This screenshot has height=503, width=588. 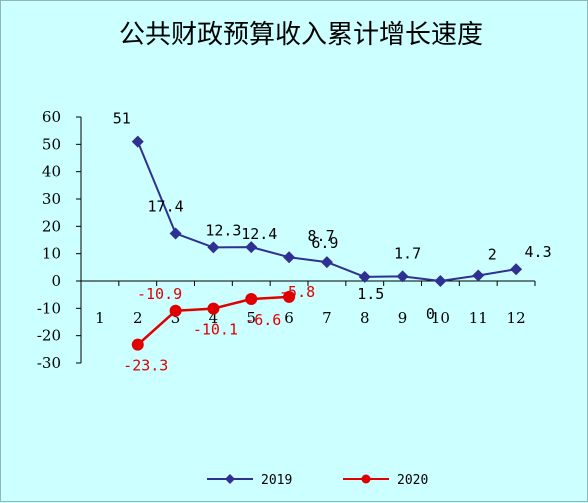 What do you see at coordinates (403, 318) in the screenshot?
I see `x-tick-label: 9` at bounding box center [403, 318].